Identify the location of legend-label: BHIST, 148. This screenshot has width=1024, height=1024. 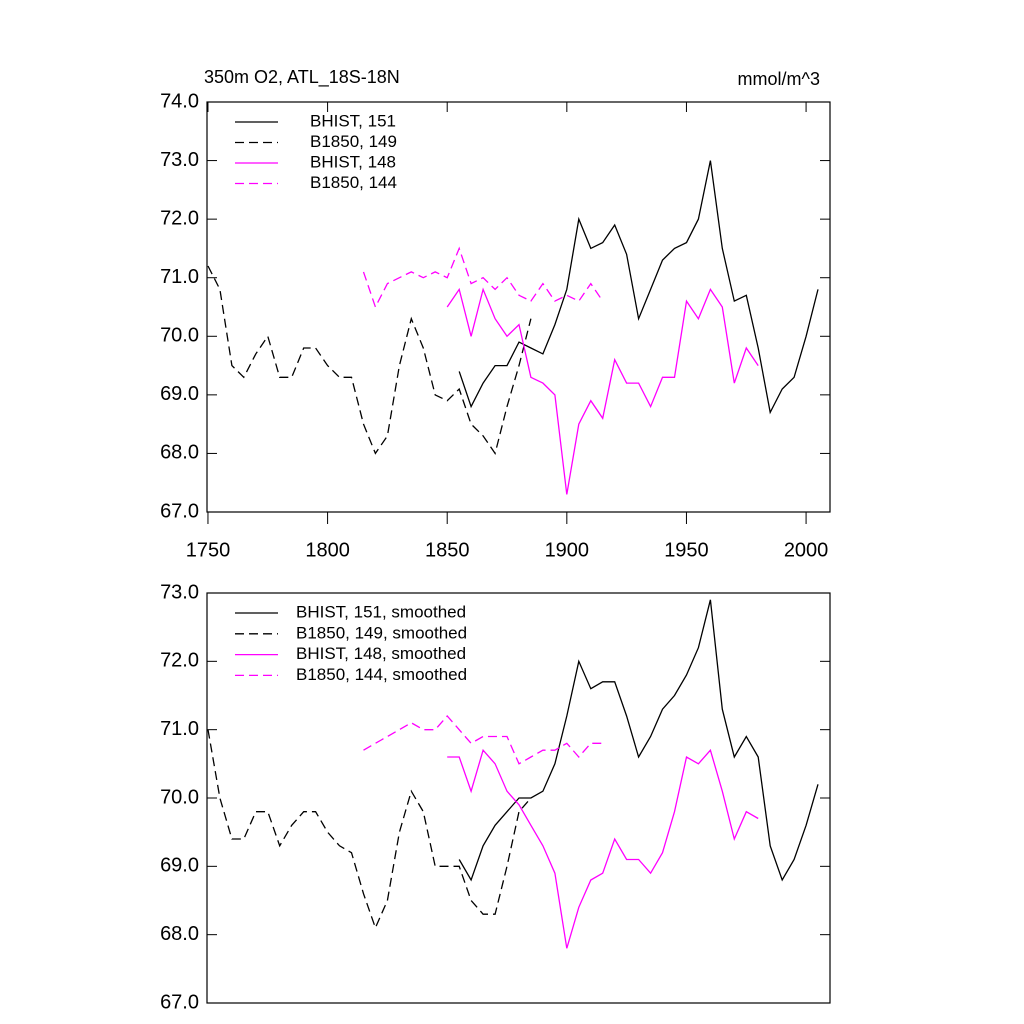
(353, 161).